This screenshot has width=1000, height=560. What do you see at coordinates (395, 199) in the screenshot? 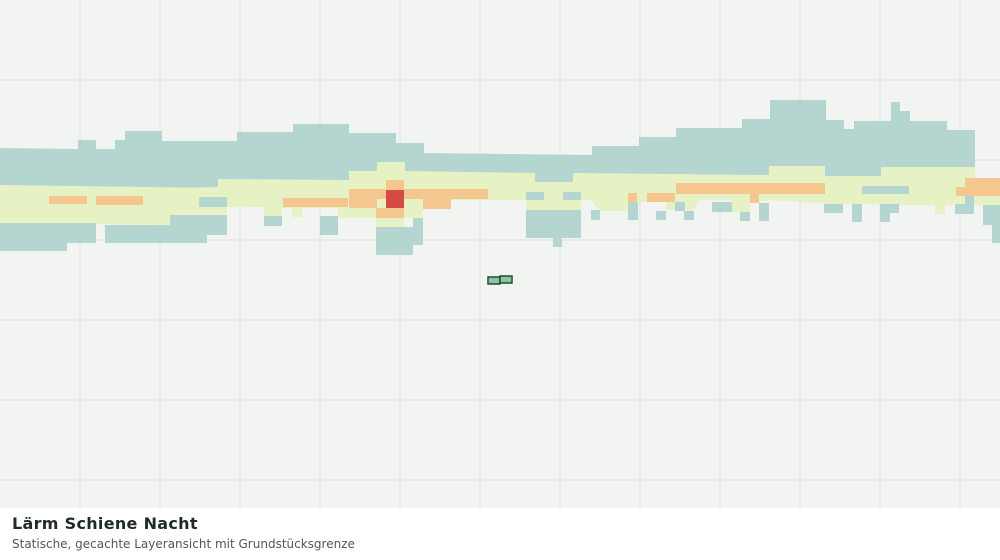
I see `noise-hotspot` at bounding box center [395, 199].